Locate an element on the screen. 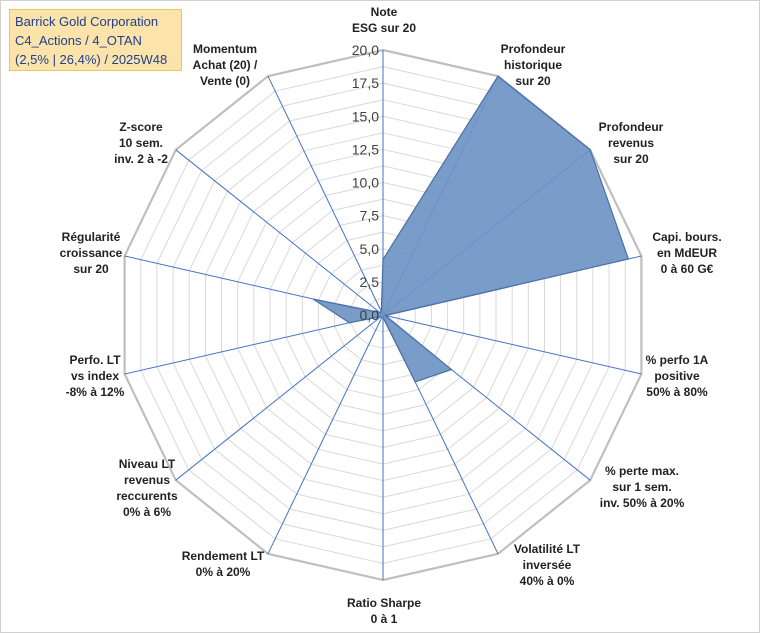 This screenshot has height=633, width=760. category-label-momentum: Momentum Achat (20) / Vente (0) is located at coordinates (225, 65).